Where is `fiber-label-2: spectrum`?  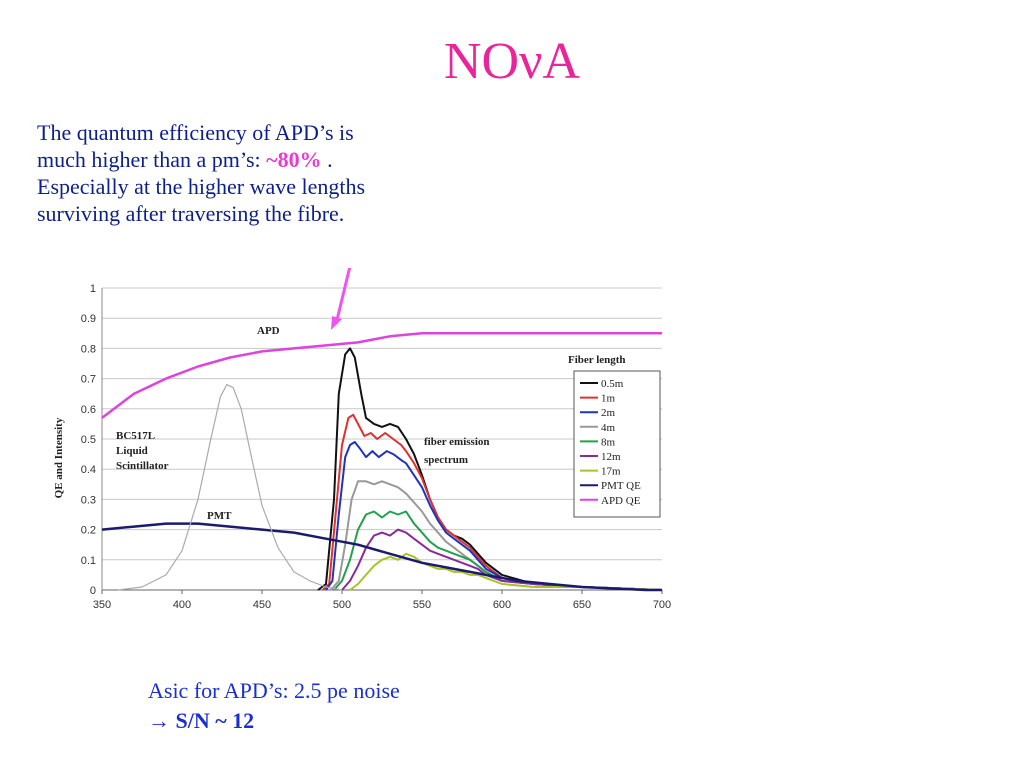
fiber-label-2: spectrum is located at coordinates (446, 460).